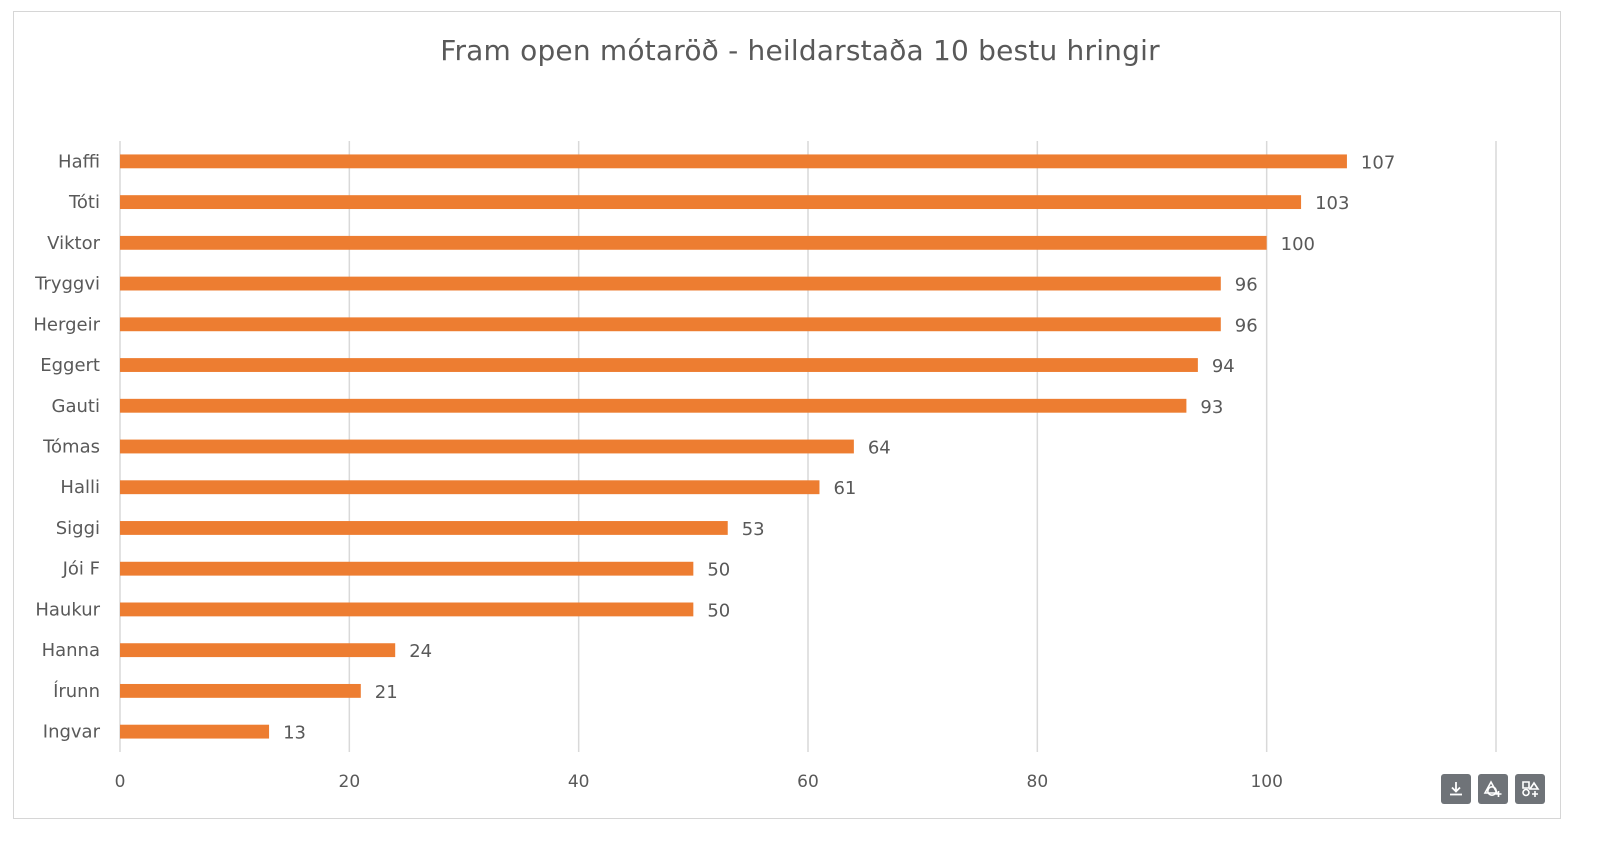 The image size is (1600, 846). What do you see at coordinates (67, 284) in the screenshot?
I see `category-label: Tryggvi` at bounding box center [67, 284].